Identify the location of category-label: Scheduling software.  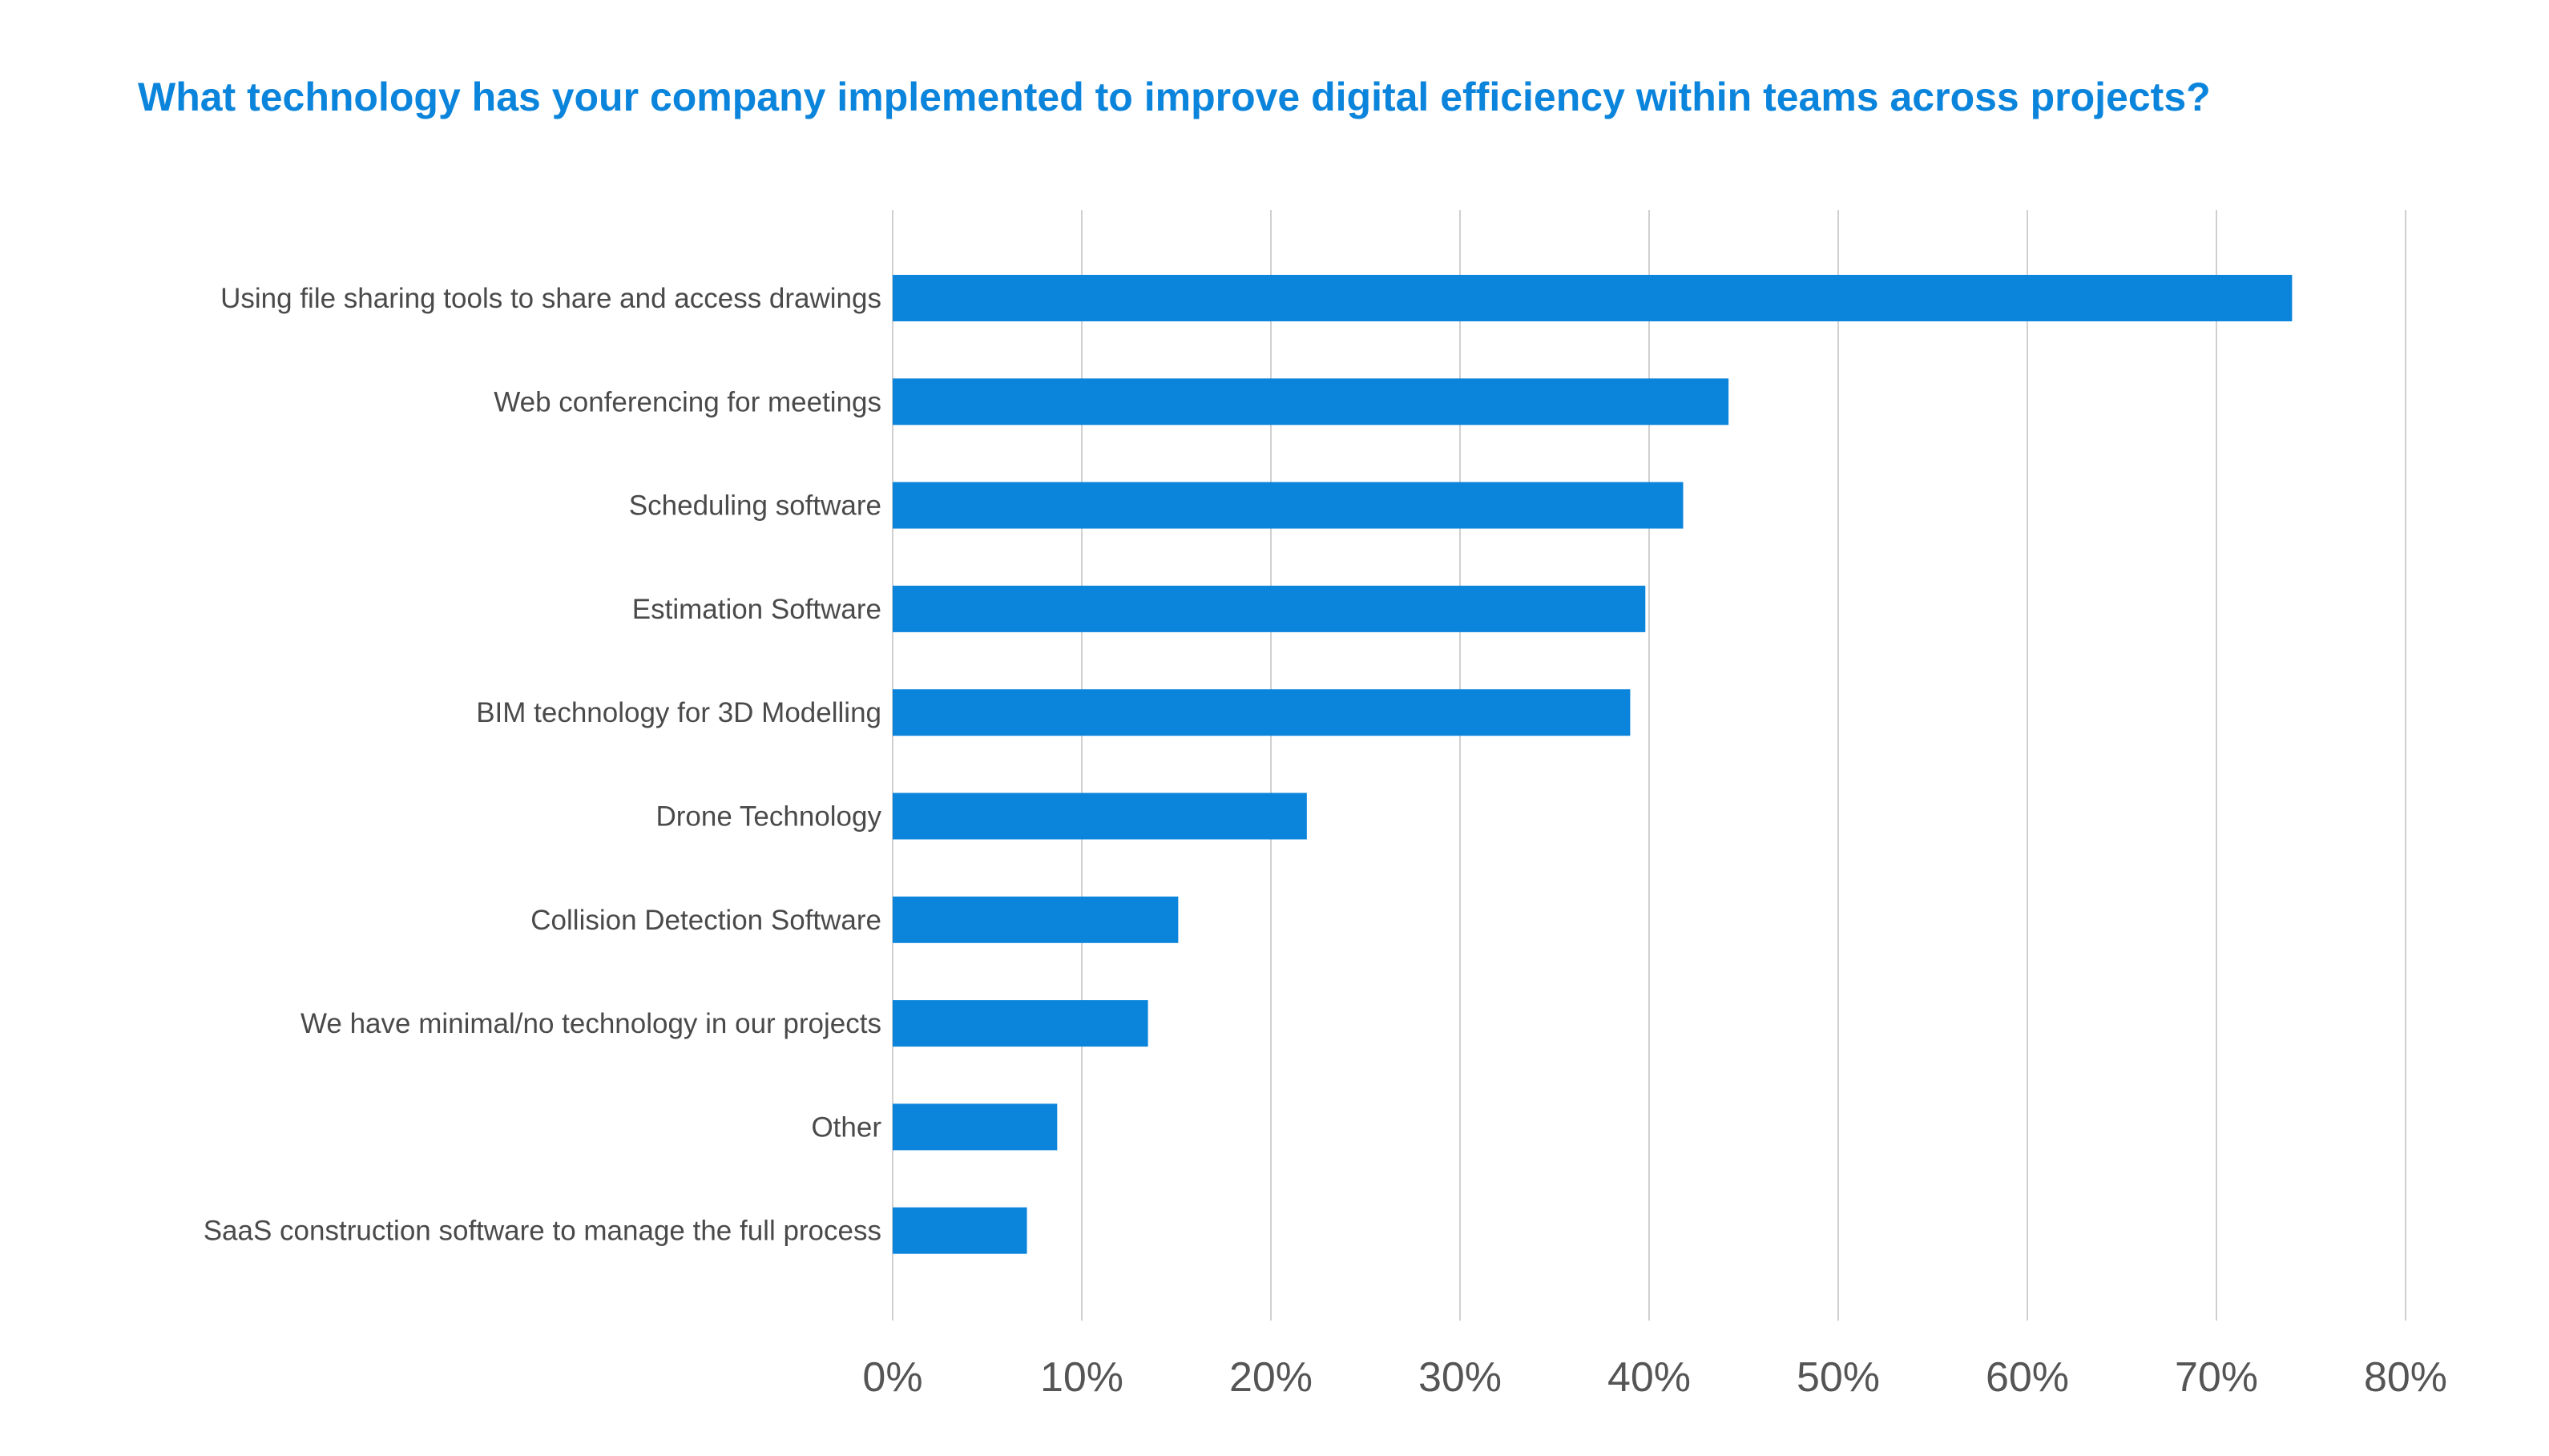
(755, 506).